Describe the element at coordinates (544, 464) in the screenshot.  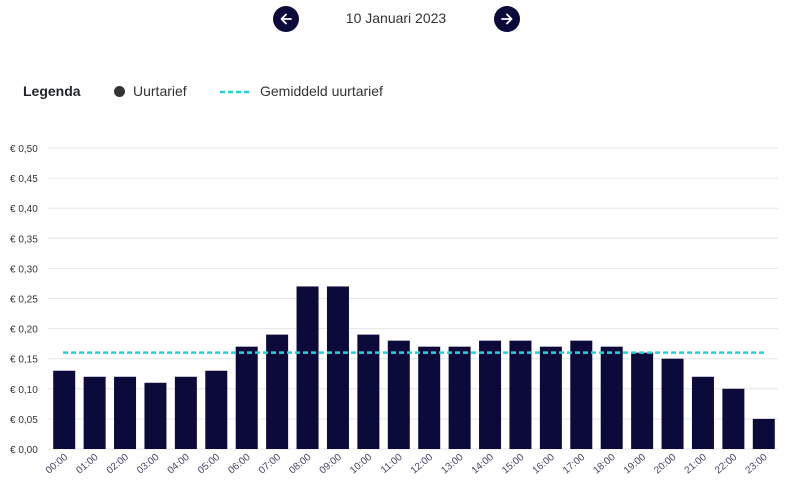
I see `x-tick-label: 16:00` at that location.